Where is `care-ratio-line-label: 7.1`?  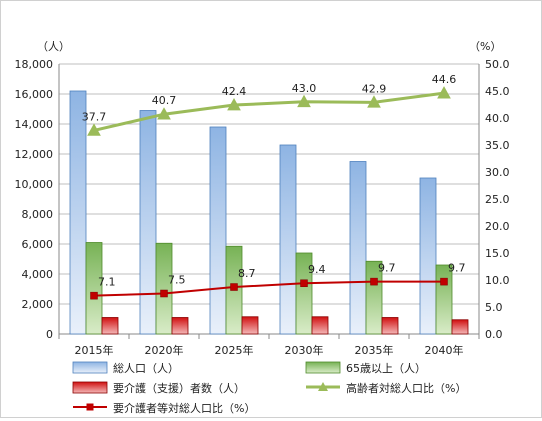
care-ratio-line-label: 7.1 is located at coordinates (107, 282).